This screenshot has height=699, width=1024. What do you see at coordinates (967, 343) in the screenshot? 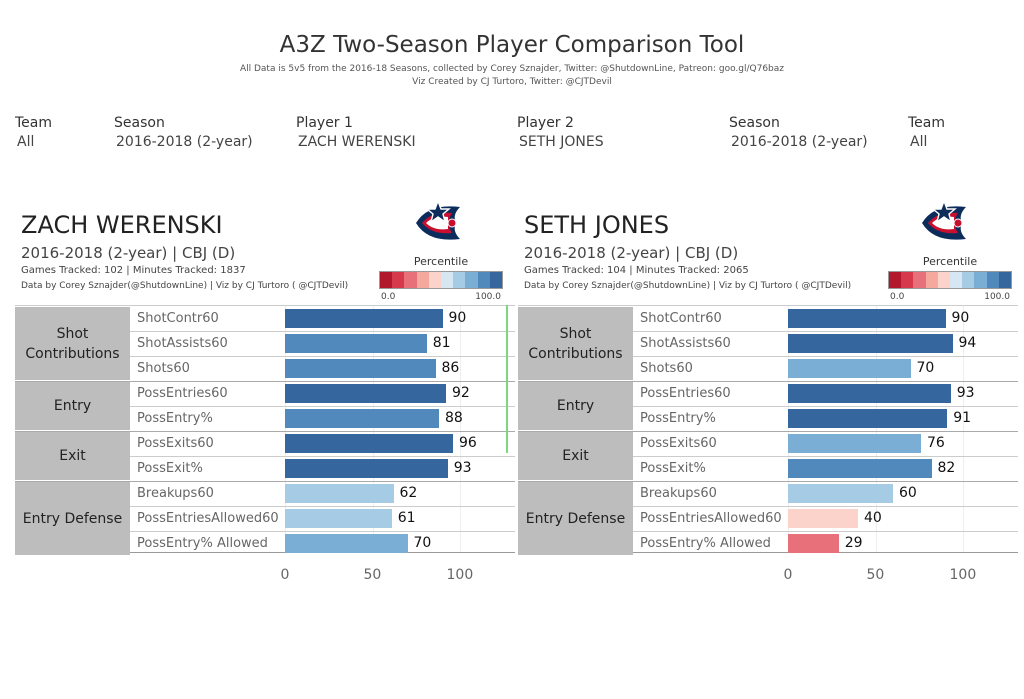
I see `bar-value-label: 94` at bounding box center [967, 343].